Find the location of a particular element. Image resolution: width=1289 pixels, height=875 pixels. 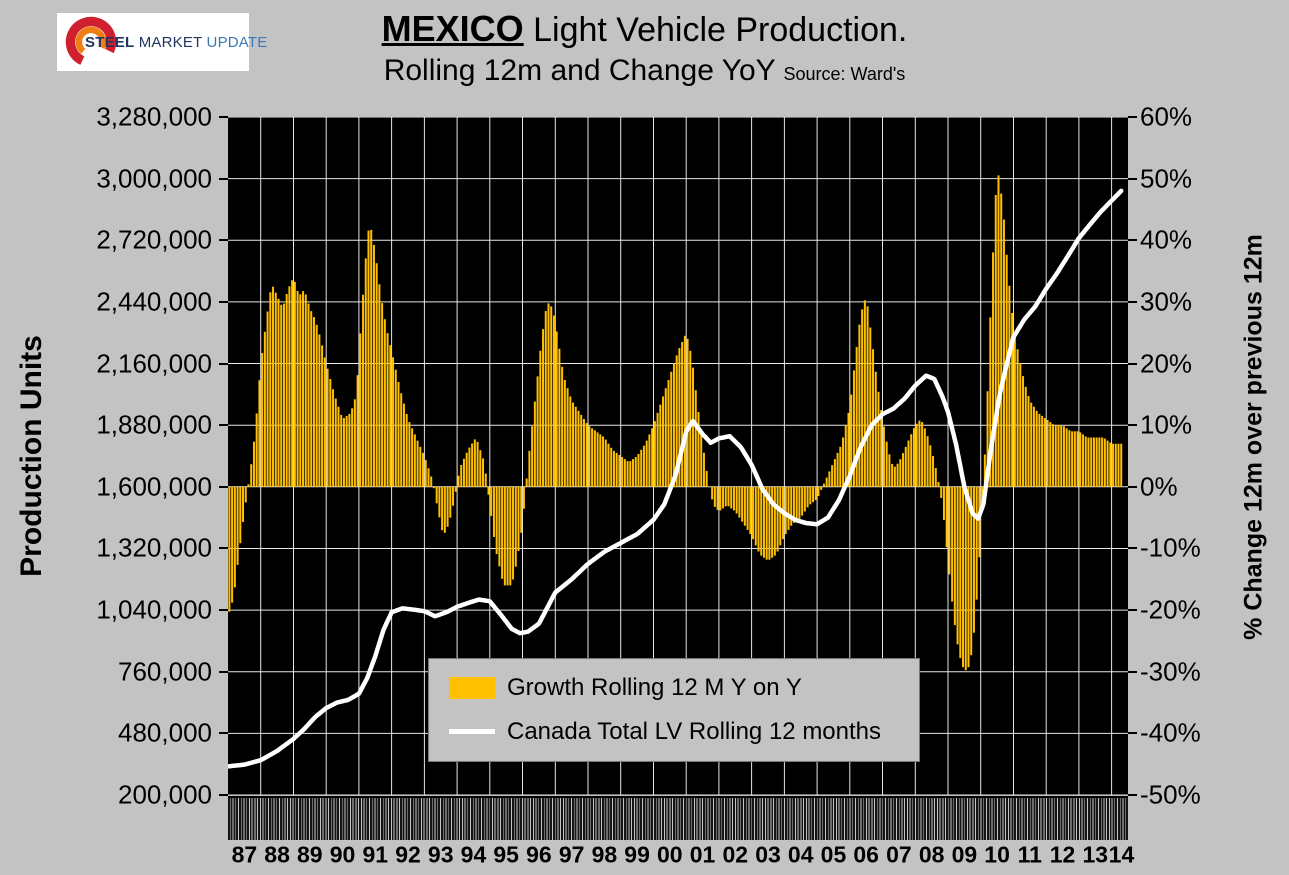

title-country: MEXICO is located at coordinates (452, 28).